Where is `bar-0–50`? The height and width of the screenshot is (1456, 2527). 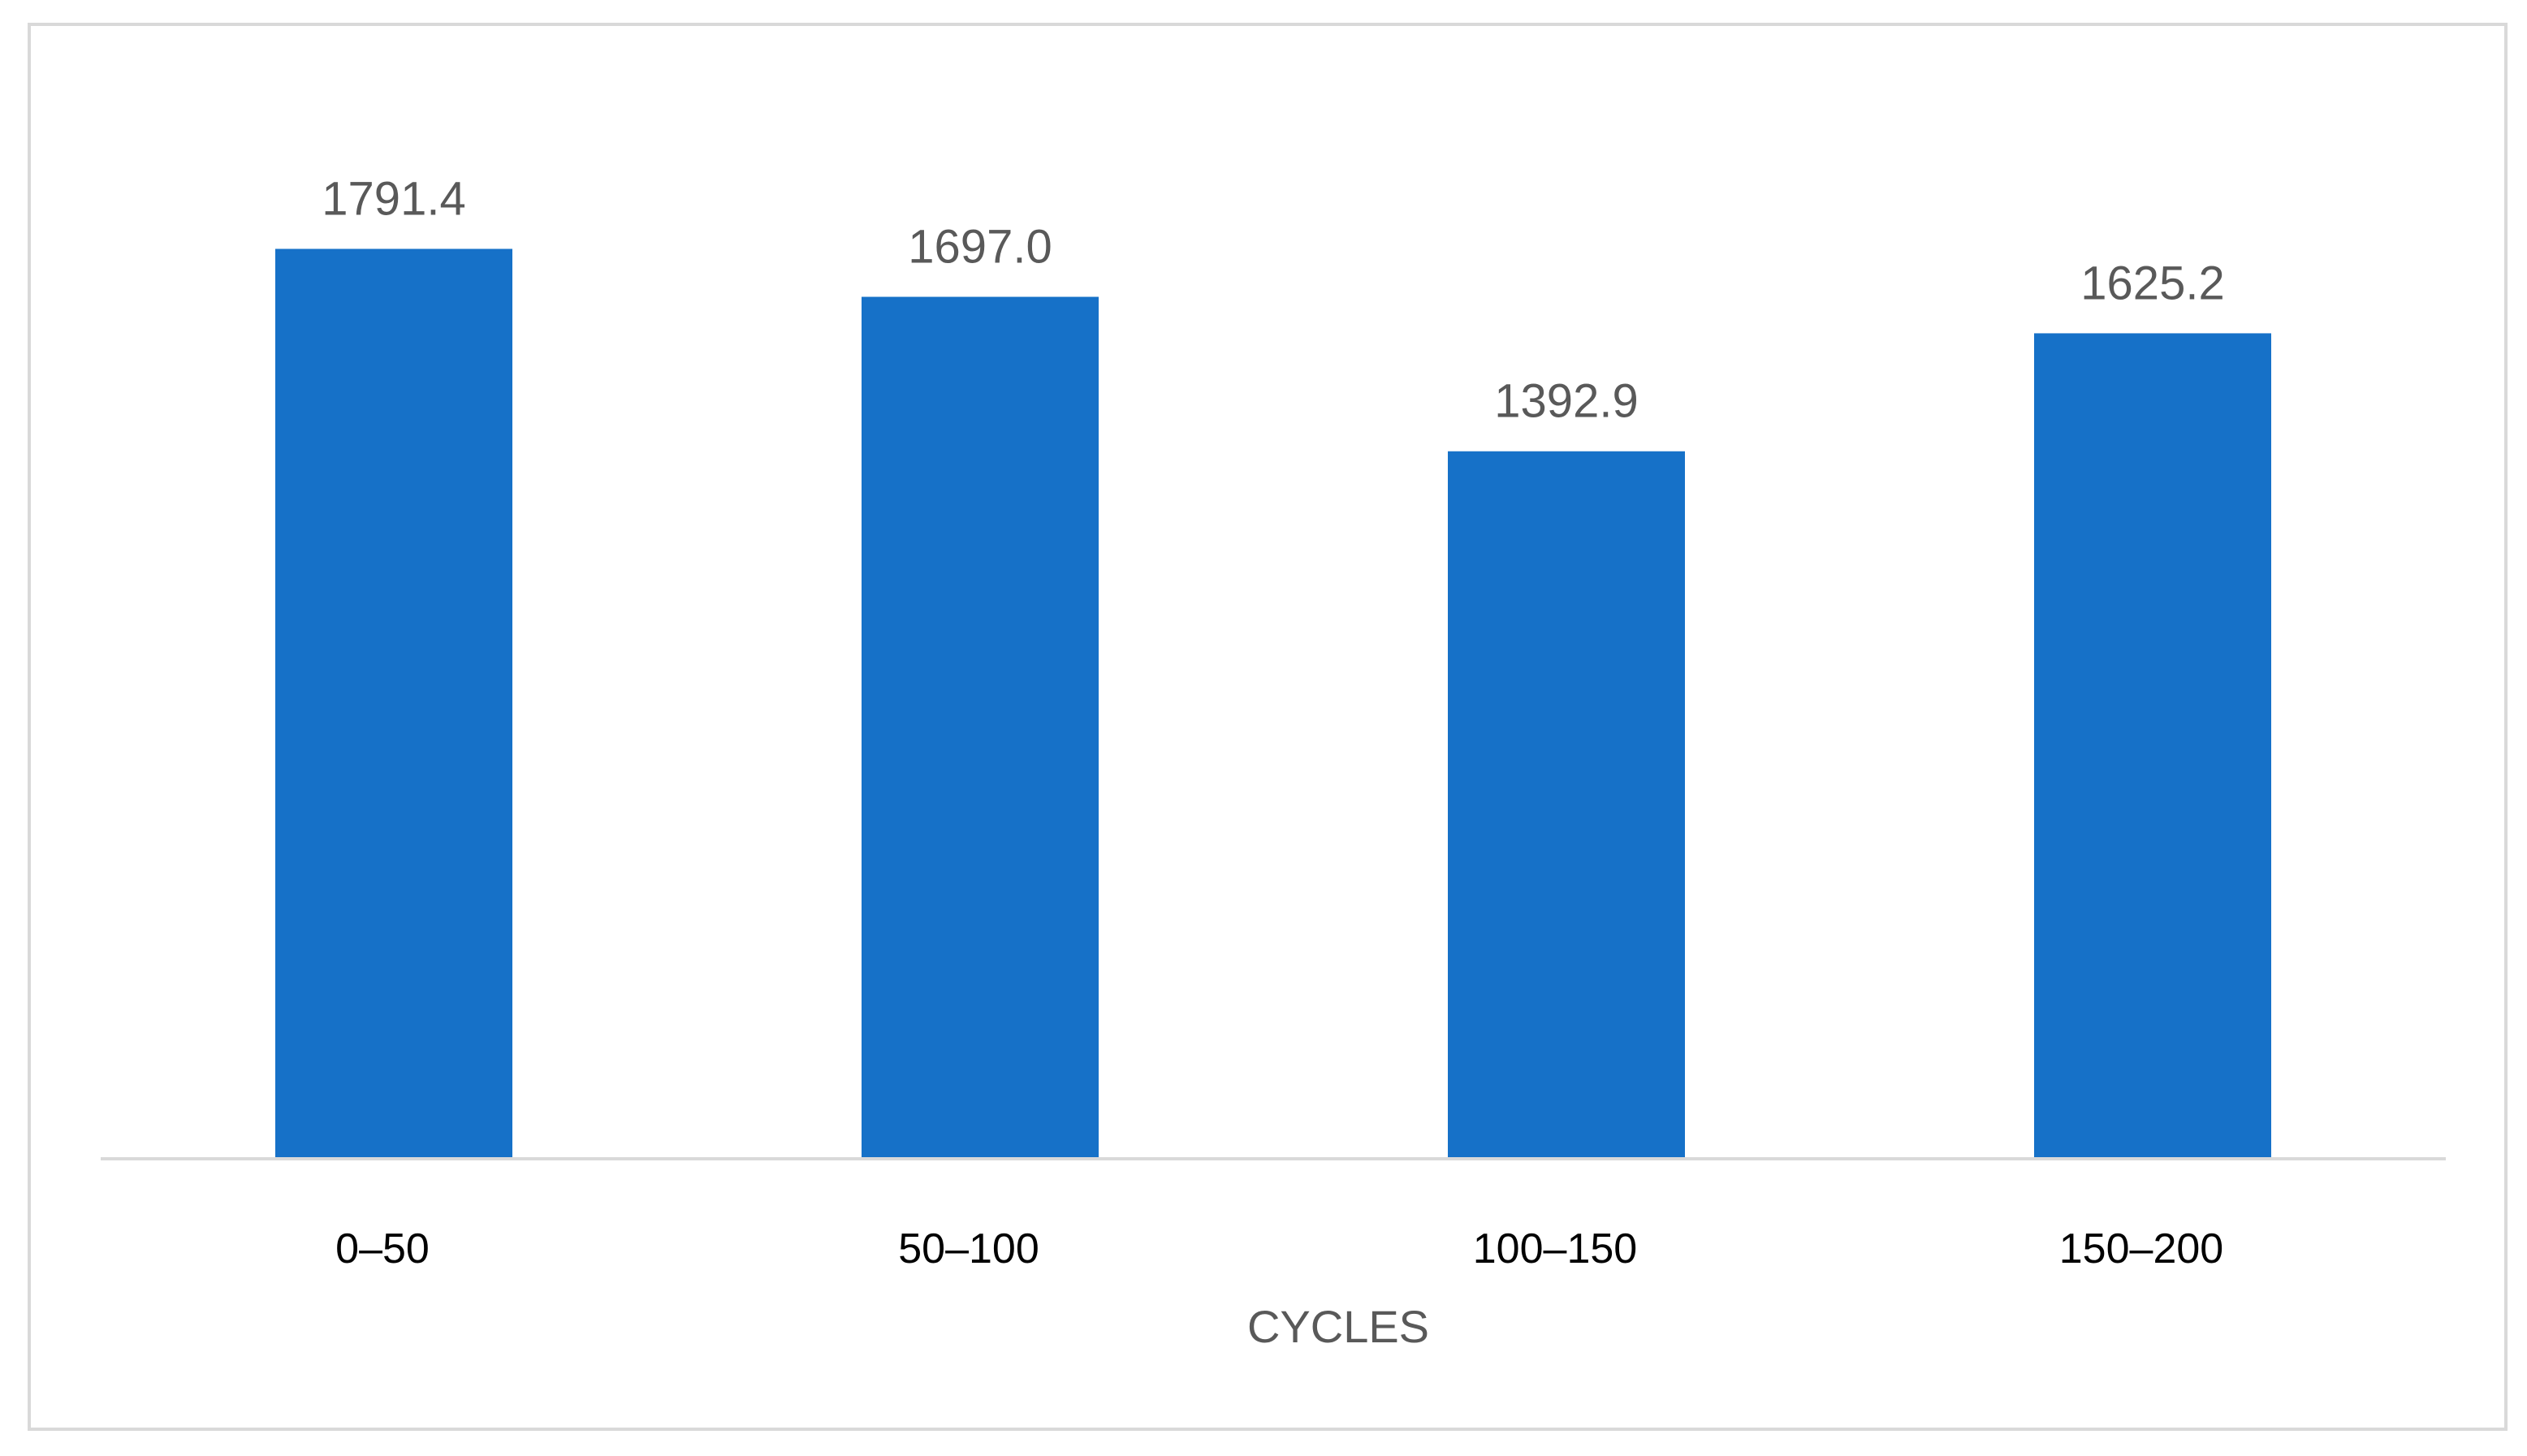 bar-0–50 is located at coordinates (393, 704).